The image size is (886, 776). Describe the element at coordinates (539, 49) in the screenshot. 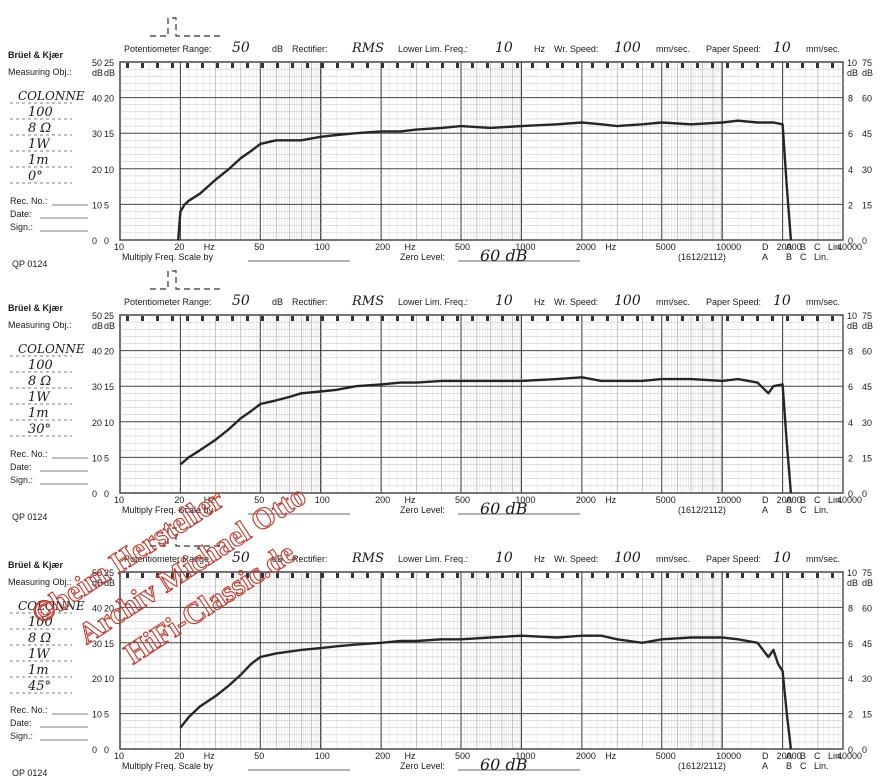

I see `lower-lim-unit: Hz` at that location.